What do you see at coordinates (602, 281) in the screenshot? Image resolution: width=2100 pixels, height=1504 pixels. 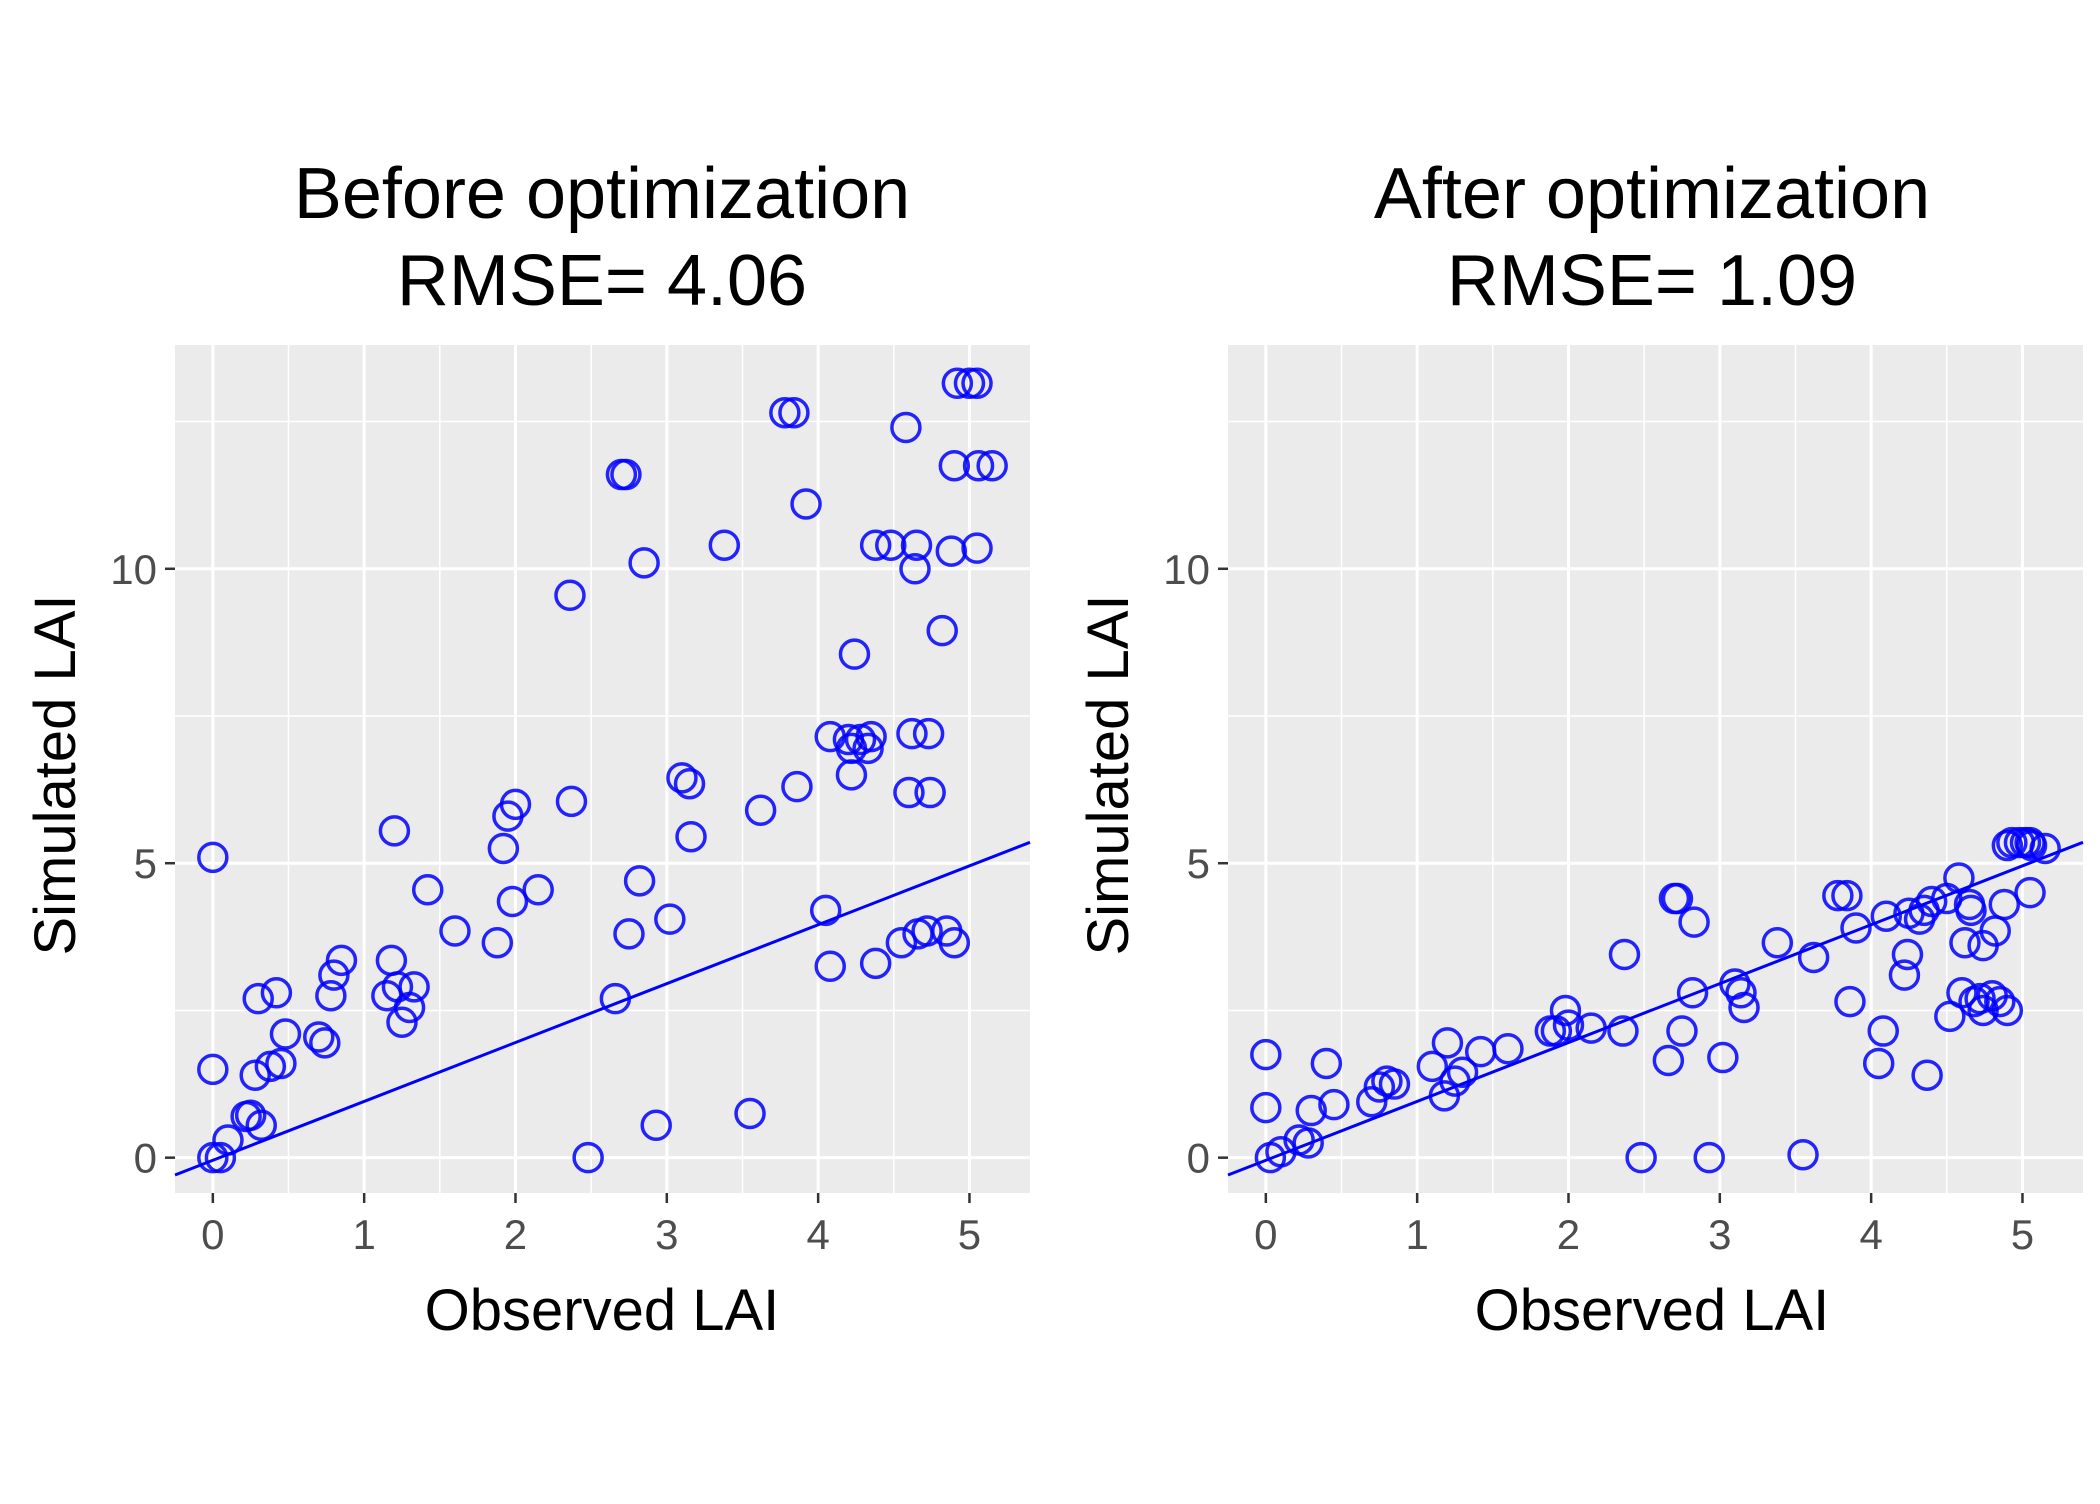 I see `panel-subtitle: RMSE= 4.06` at bounding box center [602, 281].